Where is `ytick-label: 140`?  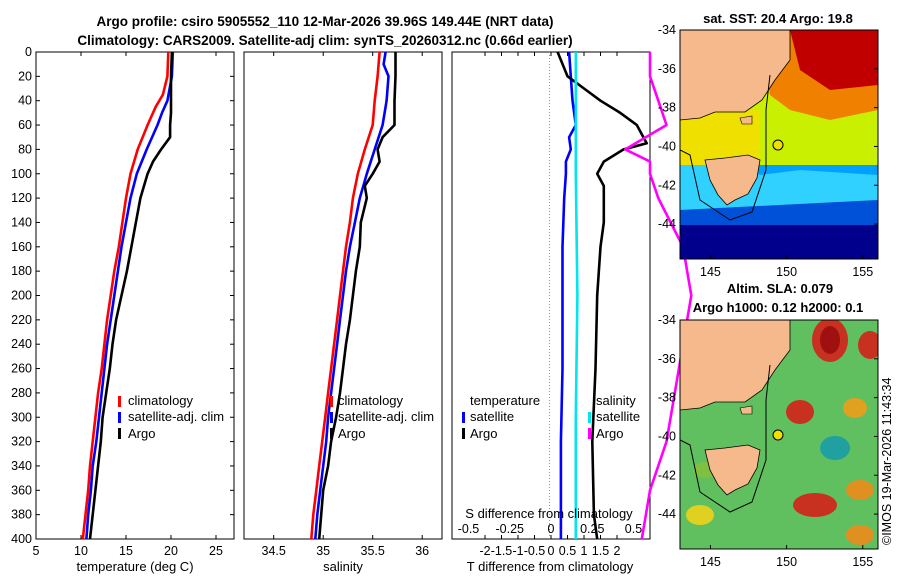
ytick-label: 140 is located at coordinates (21, 222).